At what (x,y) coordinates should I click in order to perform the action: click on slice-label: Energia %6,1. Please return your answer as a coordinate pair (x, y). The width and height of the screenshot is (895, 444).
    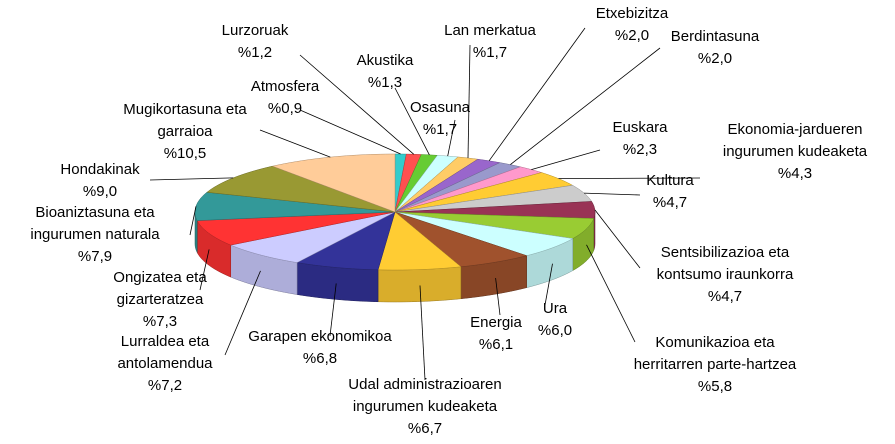
    Looking at the image, I should click on (496, 334).